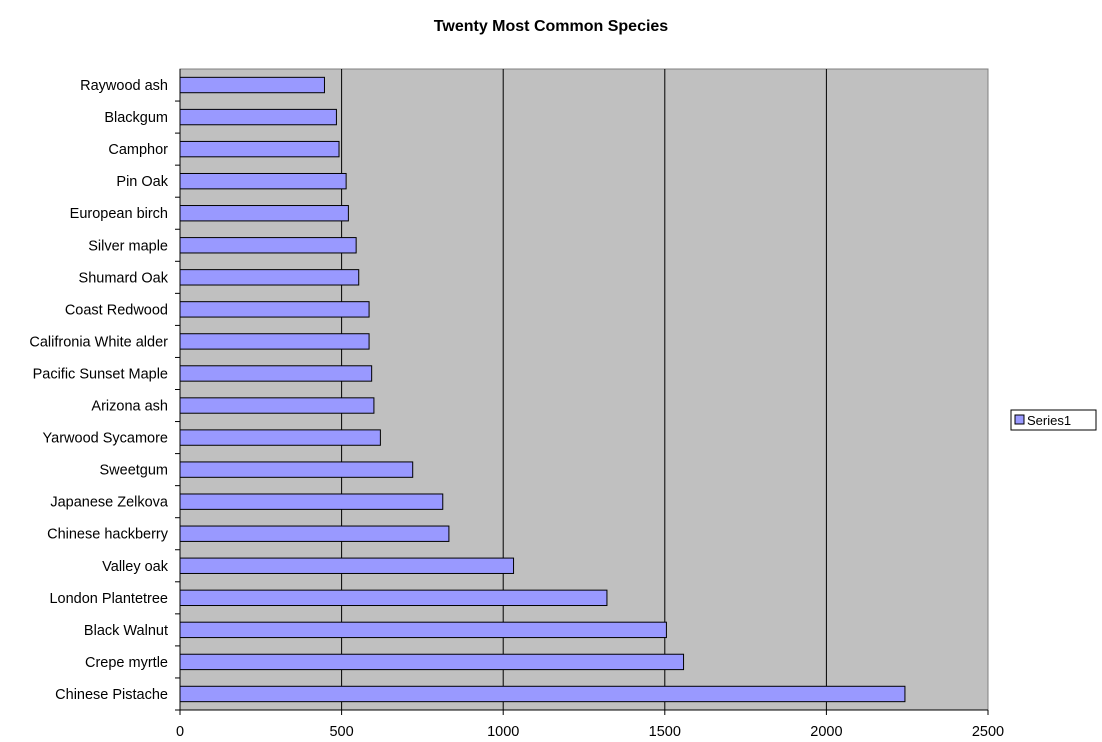 The width and height of the screenshot is (1102, 742). I want to click on category-label: Arizona ash, so click(129, 407).